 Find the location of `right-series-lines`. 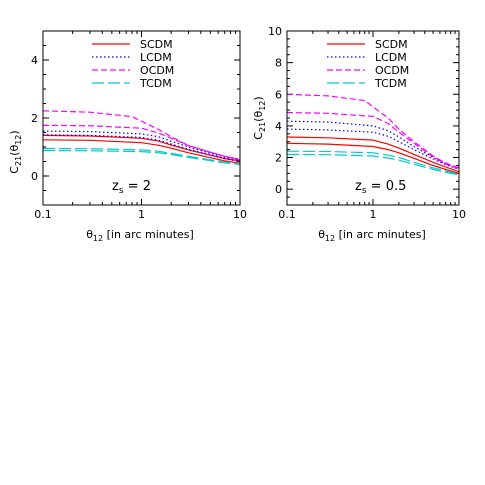

right-series-lines is located at coordinates (373, 134).